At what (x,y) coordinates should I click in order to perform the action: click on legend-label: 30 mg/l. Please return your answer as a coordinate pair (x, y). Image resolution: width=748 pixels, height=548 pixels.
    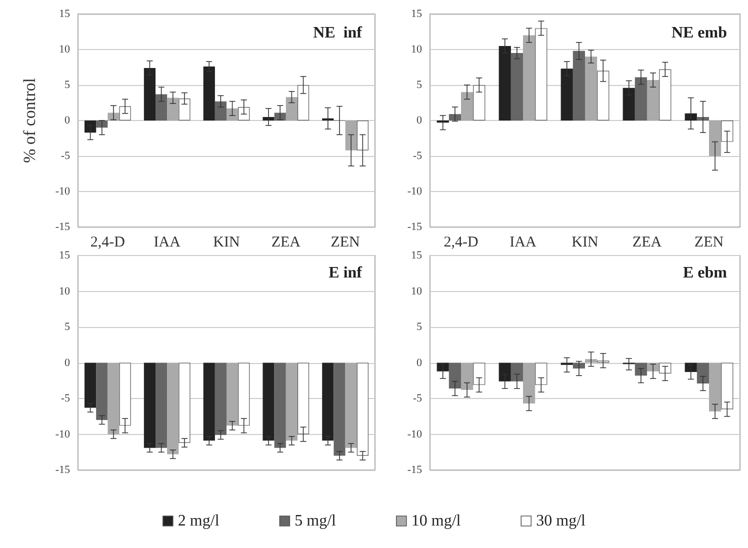
    Looking at the image, I should click on (561, 521).